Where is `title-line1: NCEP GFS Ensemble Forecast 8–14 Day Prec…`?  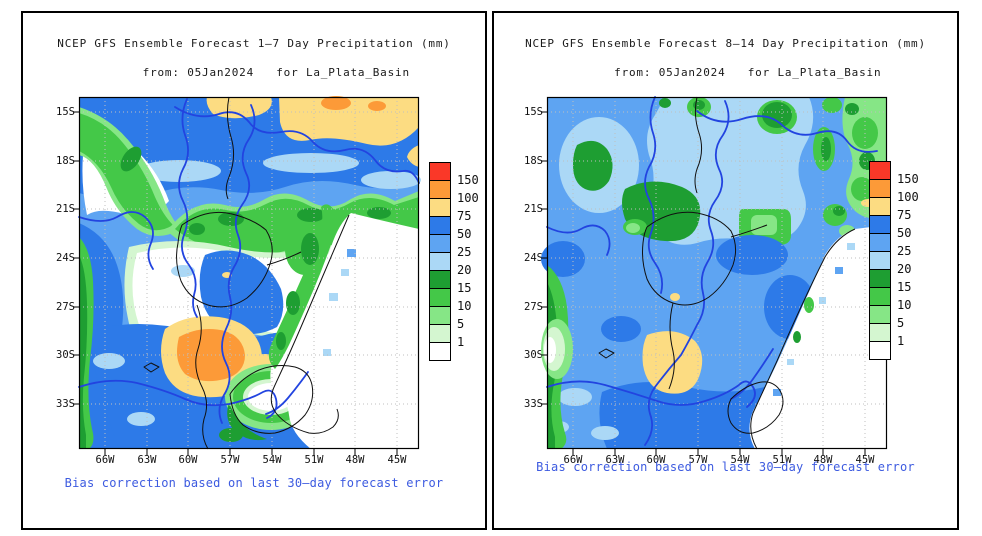
title-line1: NCEP GFS Ensemble Forecast 8–14 Day Prec… is located at coordinates (725, 43).